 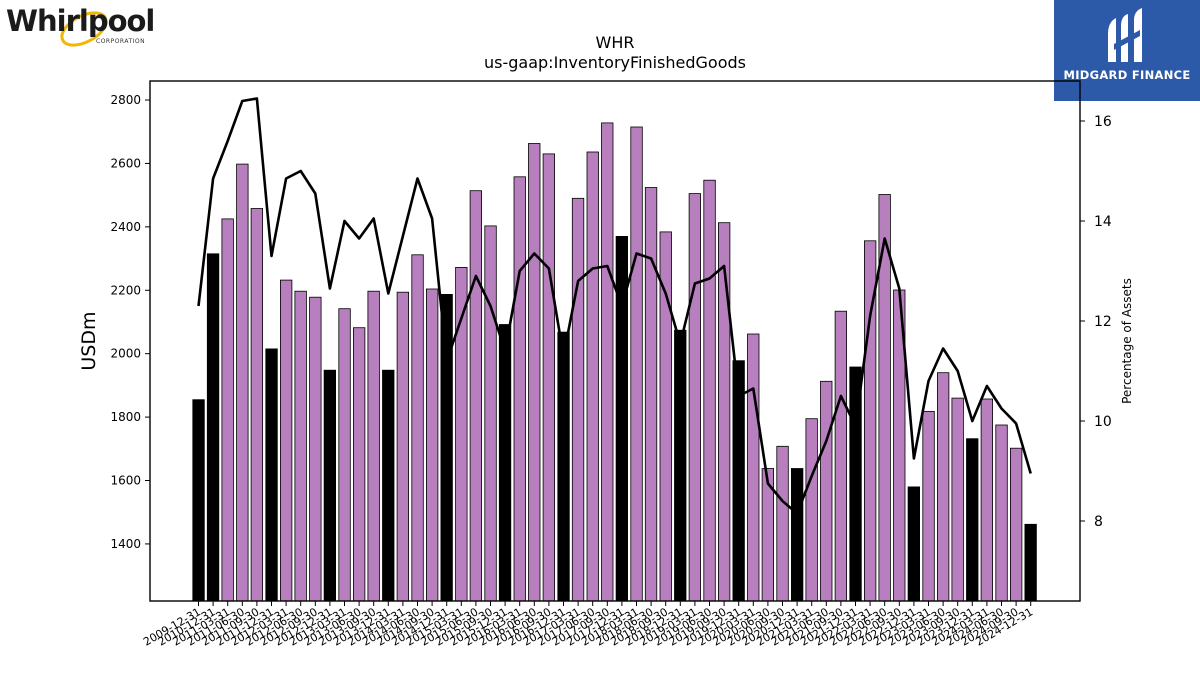 I want to click on right-axis-tick-label: 8, so click(x=1098, y=522).